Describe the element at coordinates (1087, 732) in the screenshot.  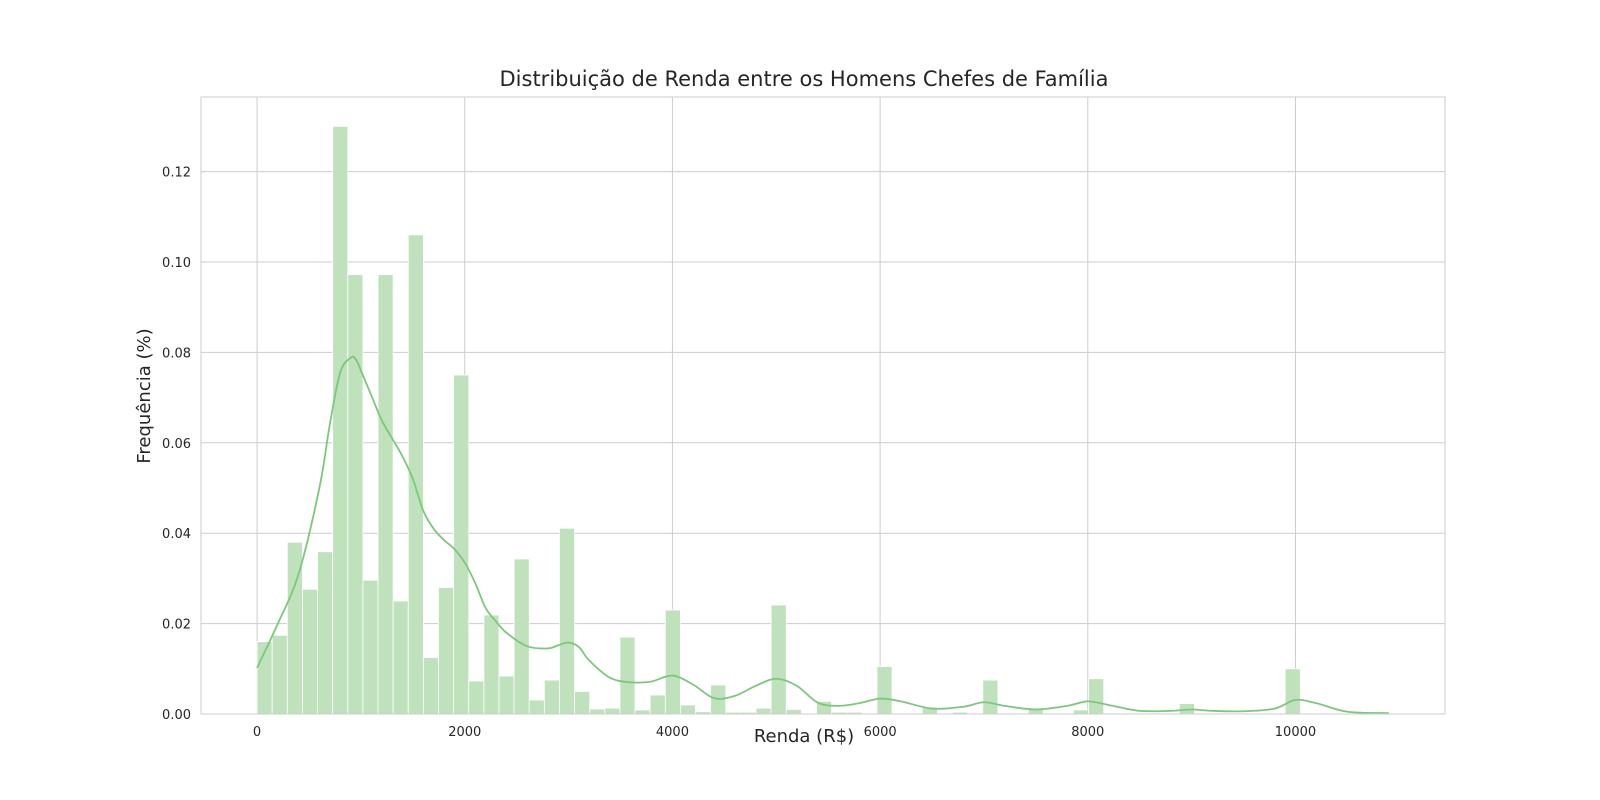
I see `x-tick-label: 8000` at that location.